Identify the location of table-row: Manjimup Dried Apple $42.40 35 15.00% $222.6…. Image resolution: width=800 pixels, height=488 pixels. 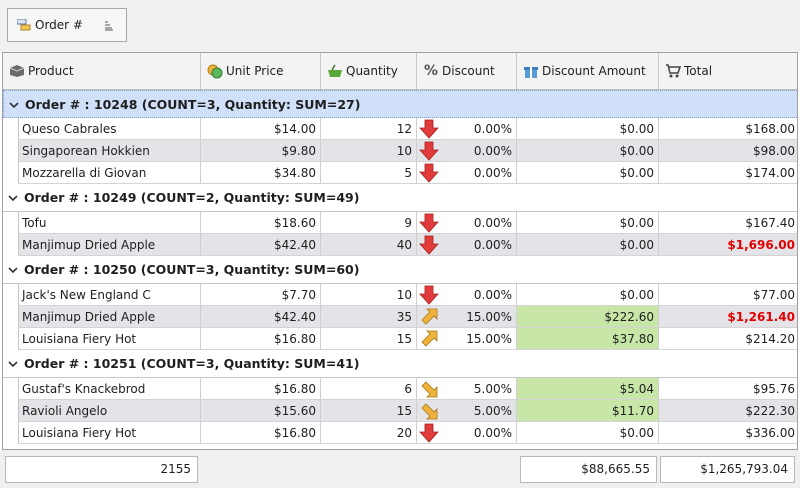
(408, 317).